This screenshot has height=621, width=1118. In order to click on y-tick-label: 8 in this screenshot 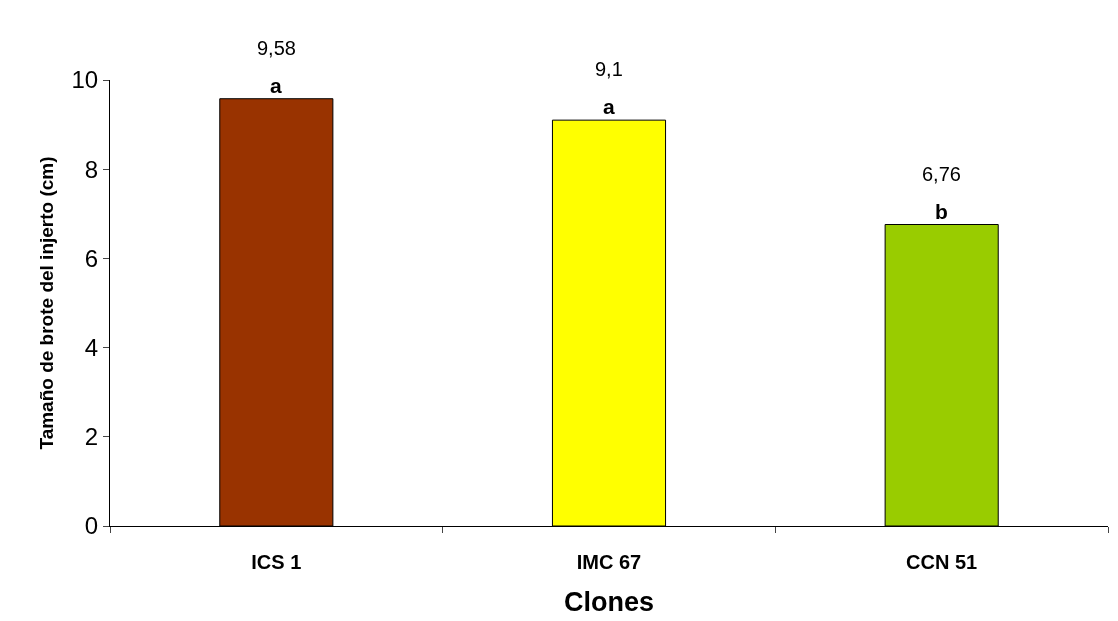, I will do `click(91, 169)`.